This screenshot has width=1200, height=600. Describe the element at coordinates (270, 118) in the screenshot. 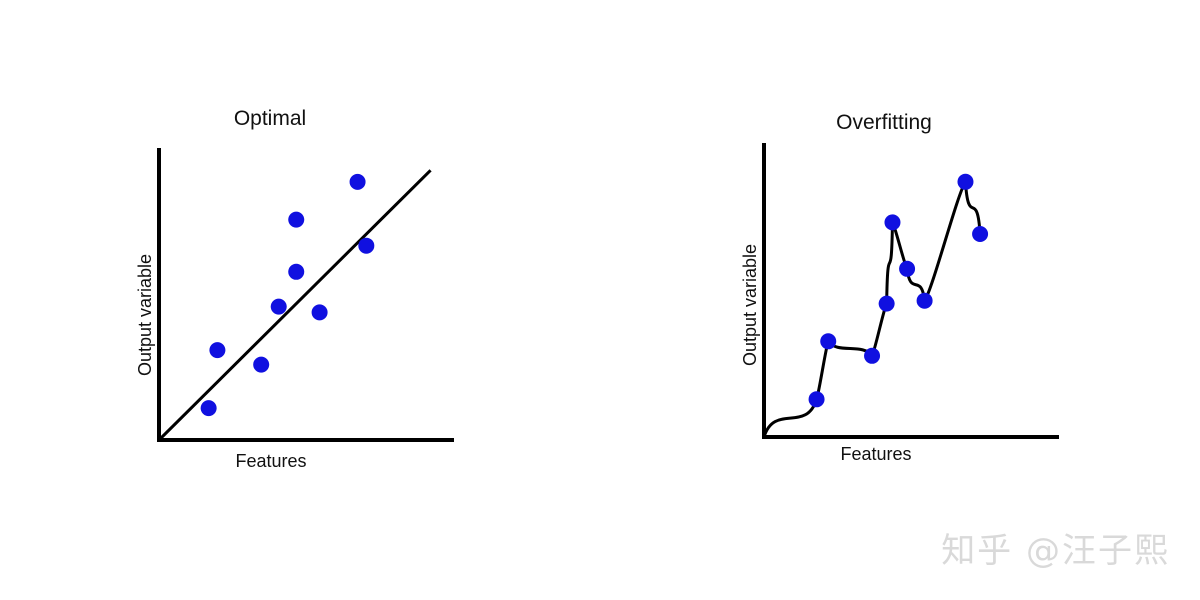

I see `chart-title: Optimal` at that location.